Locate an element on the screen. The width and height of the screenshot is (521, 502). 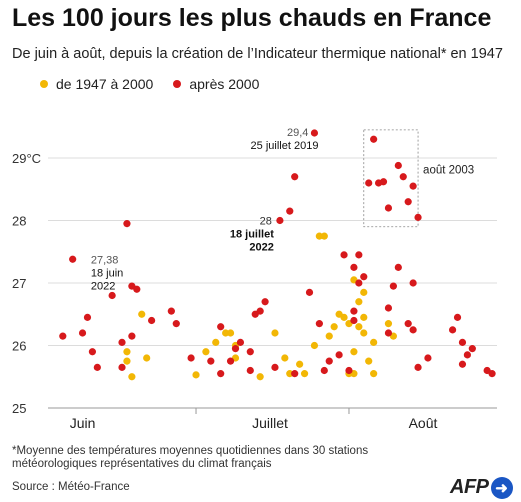
x-month-label: Août is located at coordinates (423, 423).